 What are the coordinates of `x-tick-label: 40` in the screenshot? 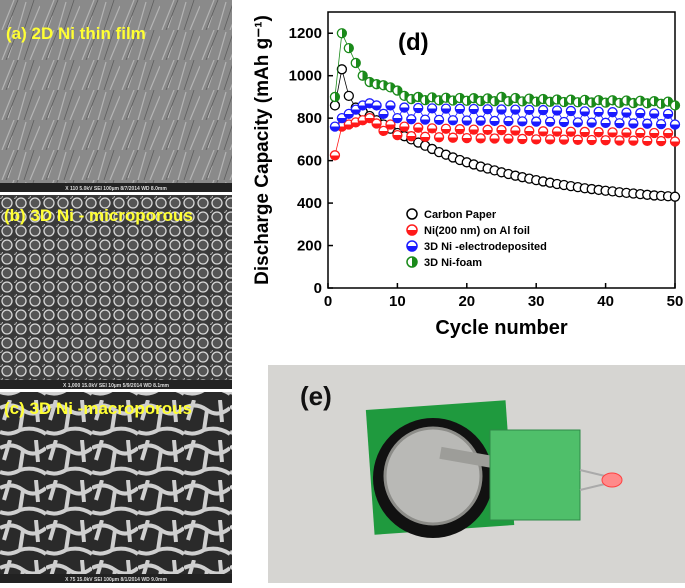 It's located at (605, 301).